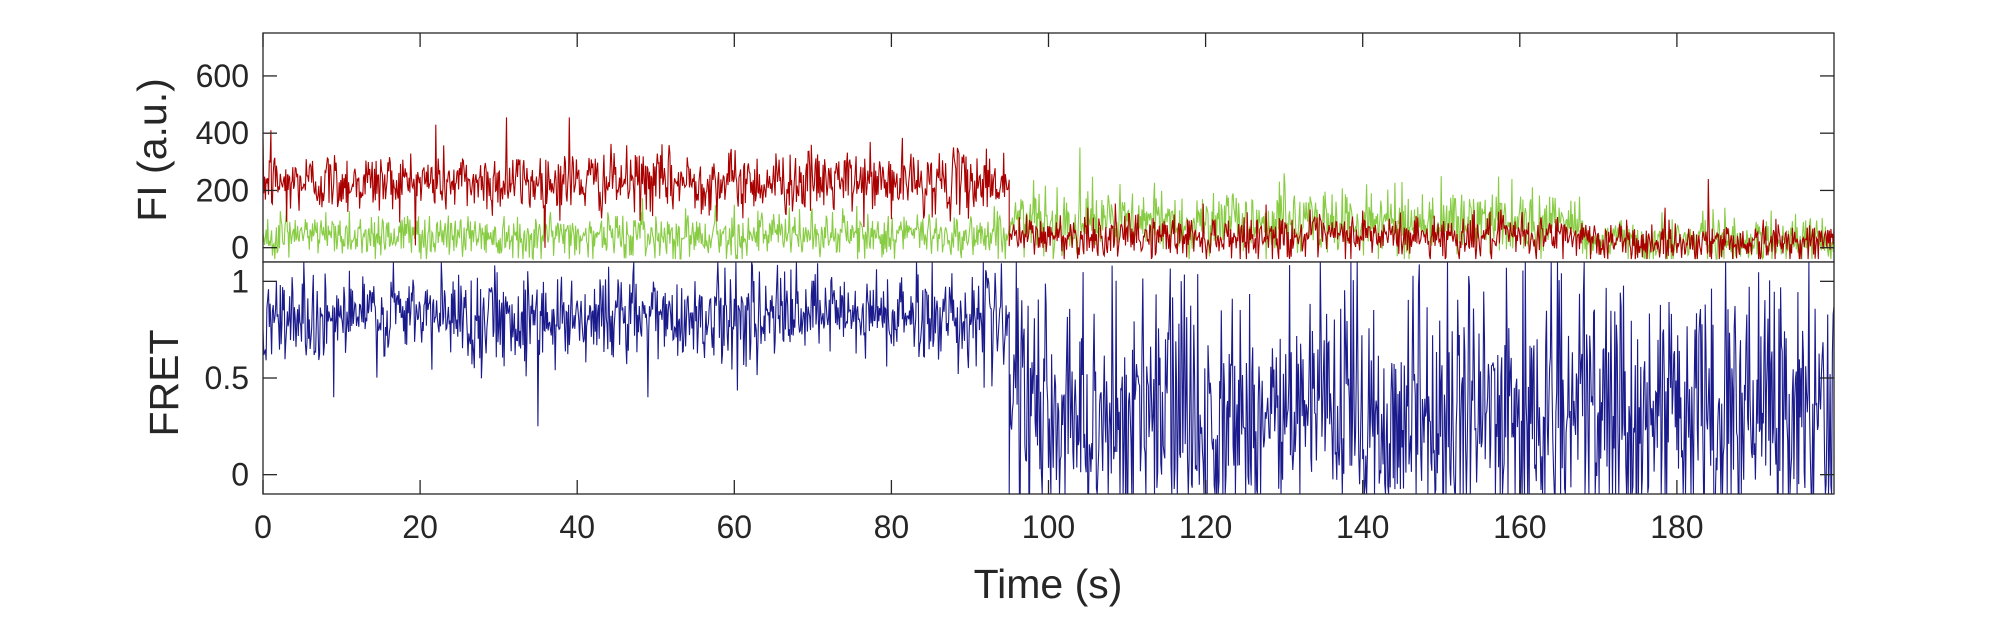 The width and height of the screenshot is (2005, 625). Describe the element at coordinates (1048, 527) in the screenshot. I see `time-x-tick-label: 100` at that location.